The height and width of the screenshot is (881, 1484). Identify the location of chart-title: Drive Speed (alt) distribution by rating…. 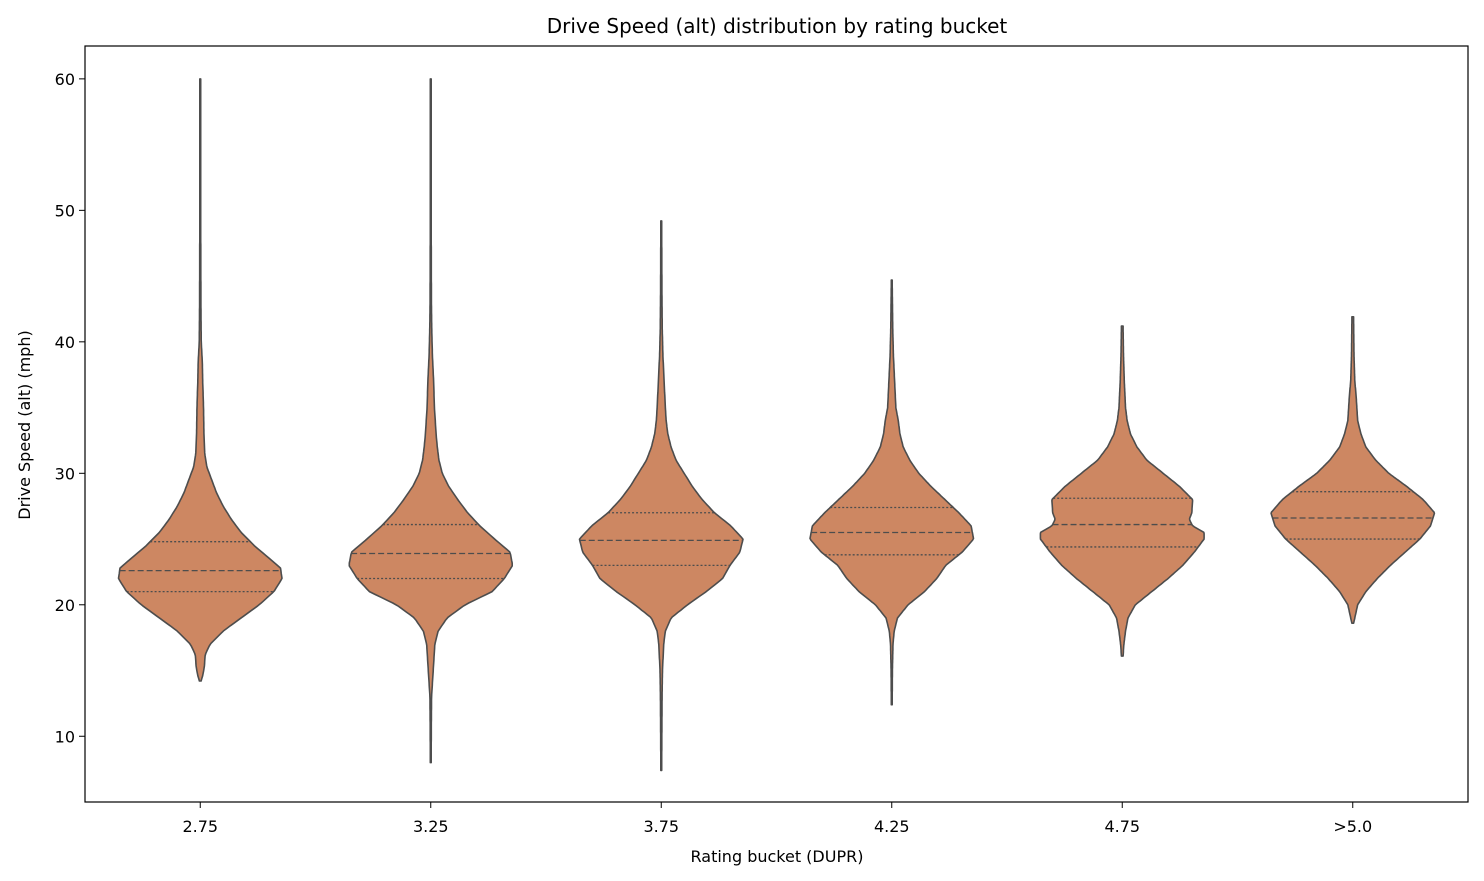
(777, 26).